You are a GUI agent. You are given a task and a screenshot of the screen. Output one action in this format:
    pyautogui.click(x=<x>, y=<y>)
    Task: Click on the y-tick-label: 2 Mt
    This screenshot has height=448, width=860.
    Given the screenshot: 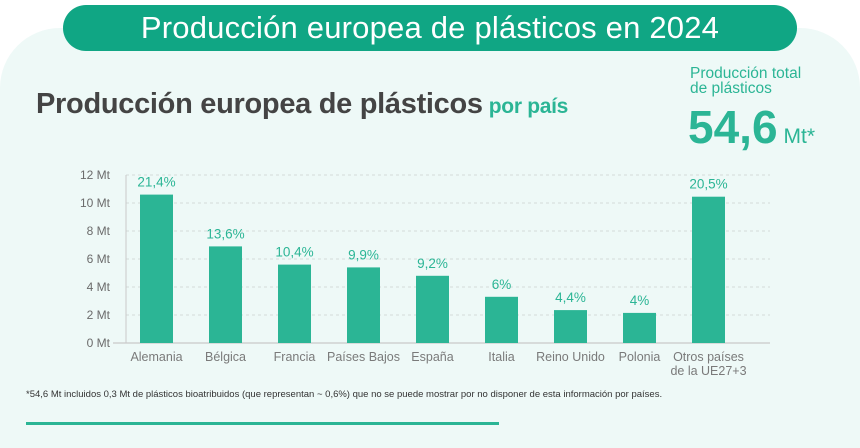 What is the action you would take?
    pyautogui.click(x=99, y=315)
    